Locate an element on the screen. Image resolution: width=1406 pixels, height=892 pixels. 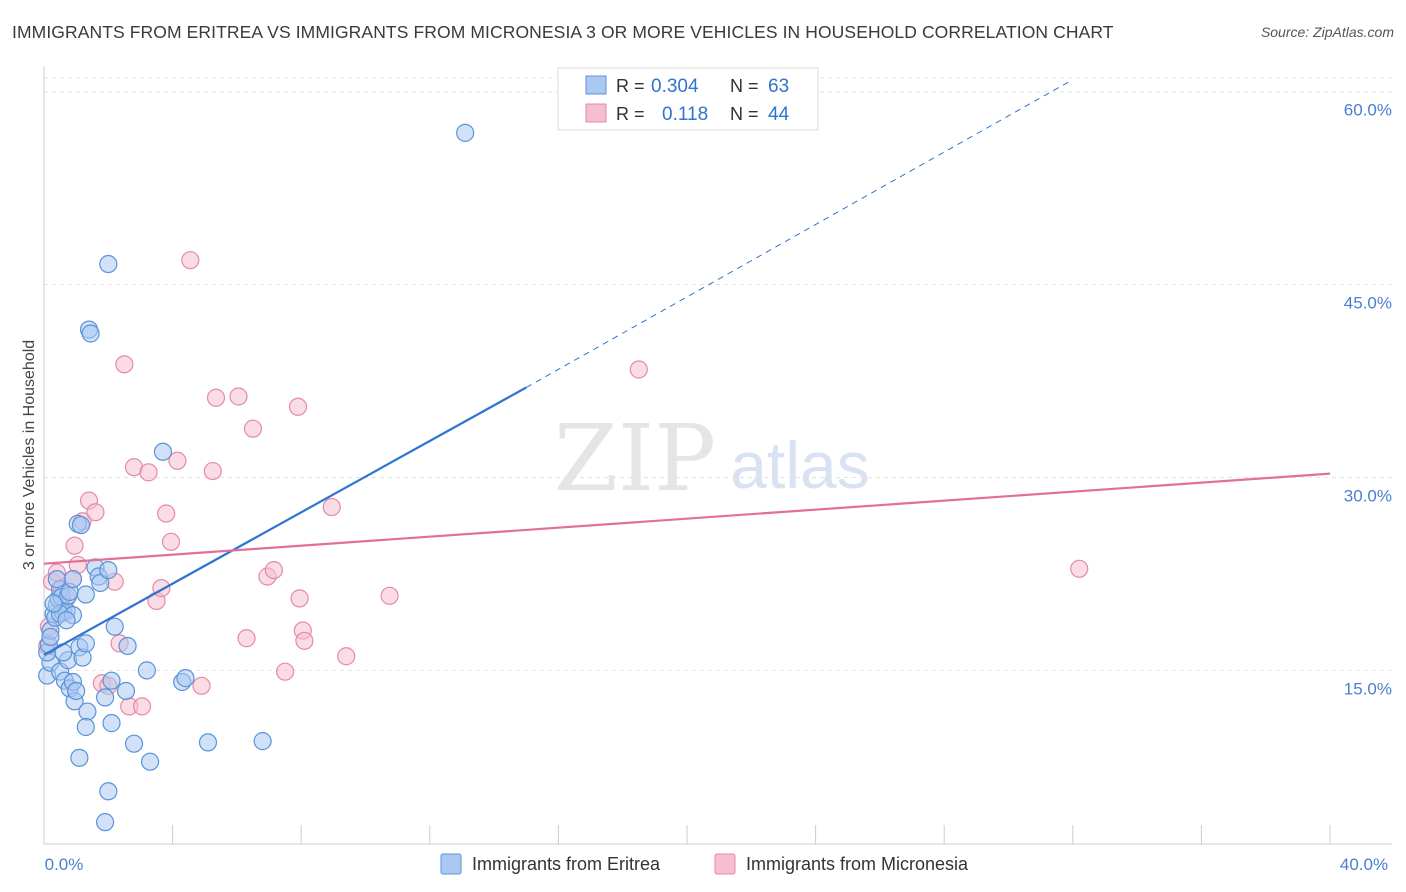
bottom-legend-swatch-micronesia is located at coordinates (725, 864).